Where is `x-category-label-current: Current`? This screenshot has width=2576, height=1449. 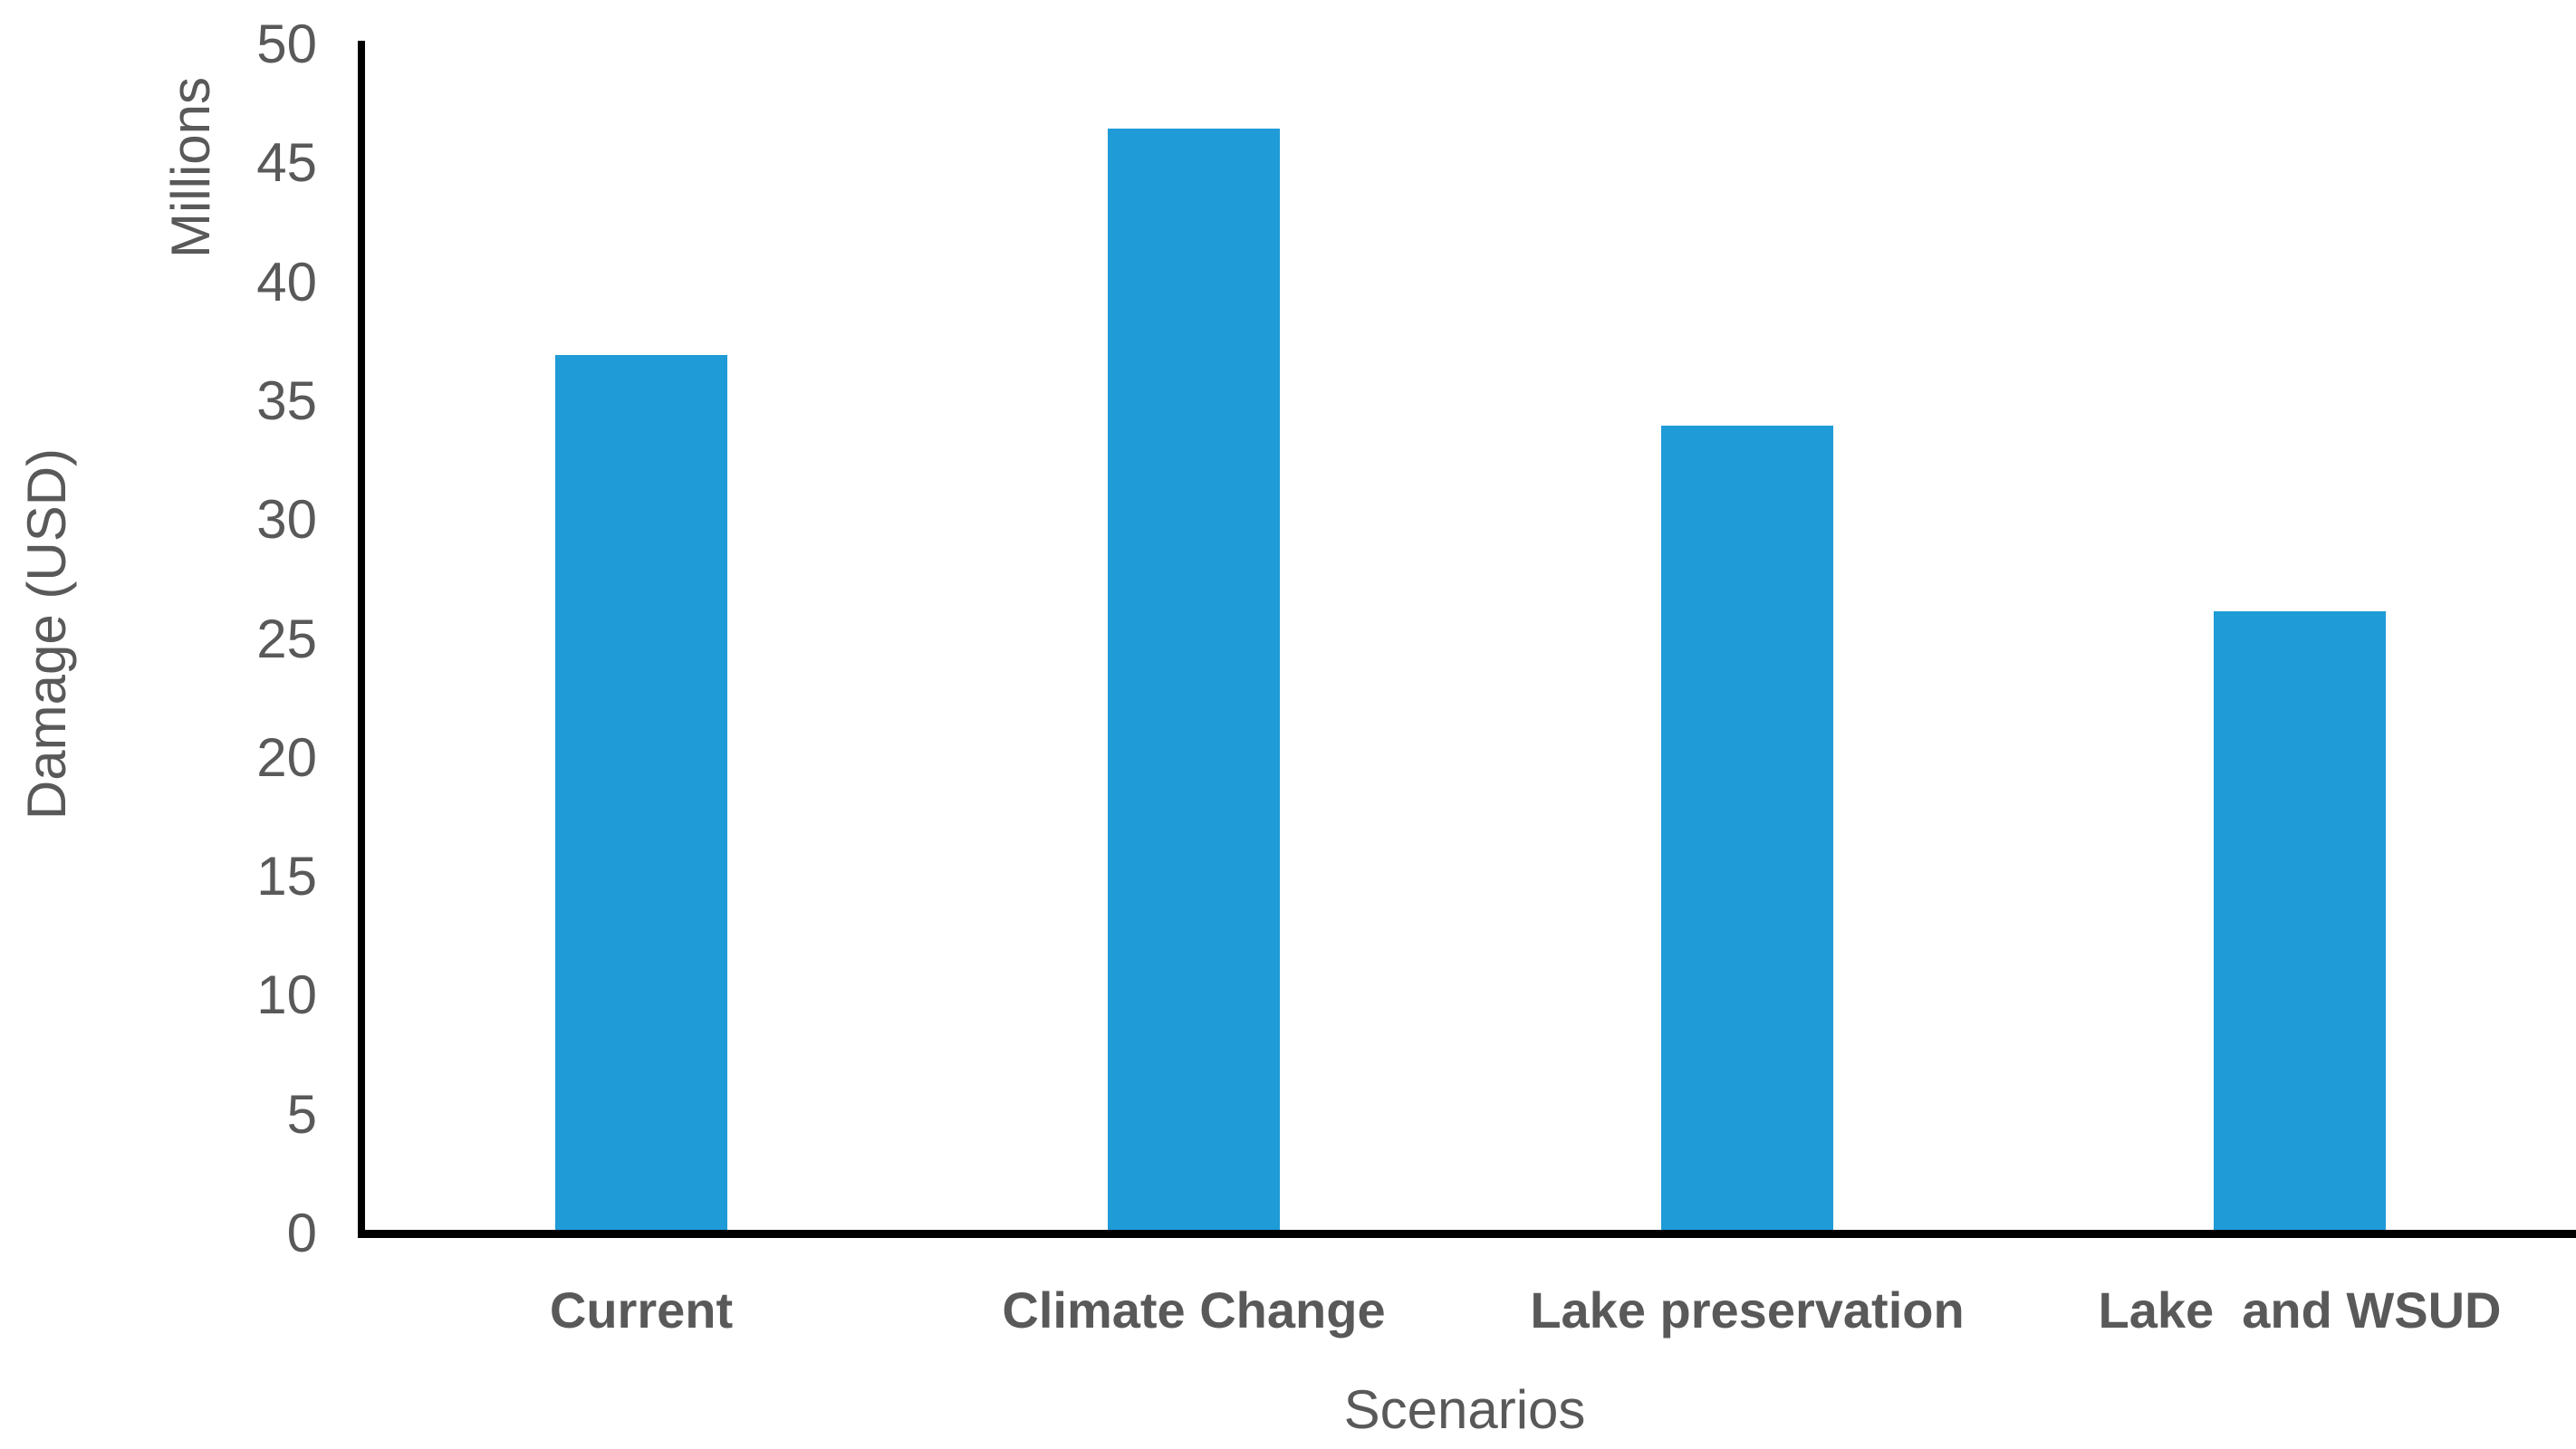
x-category-label-current: Current is located at coordinates (641, 1310).